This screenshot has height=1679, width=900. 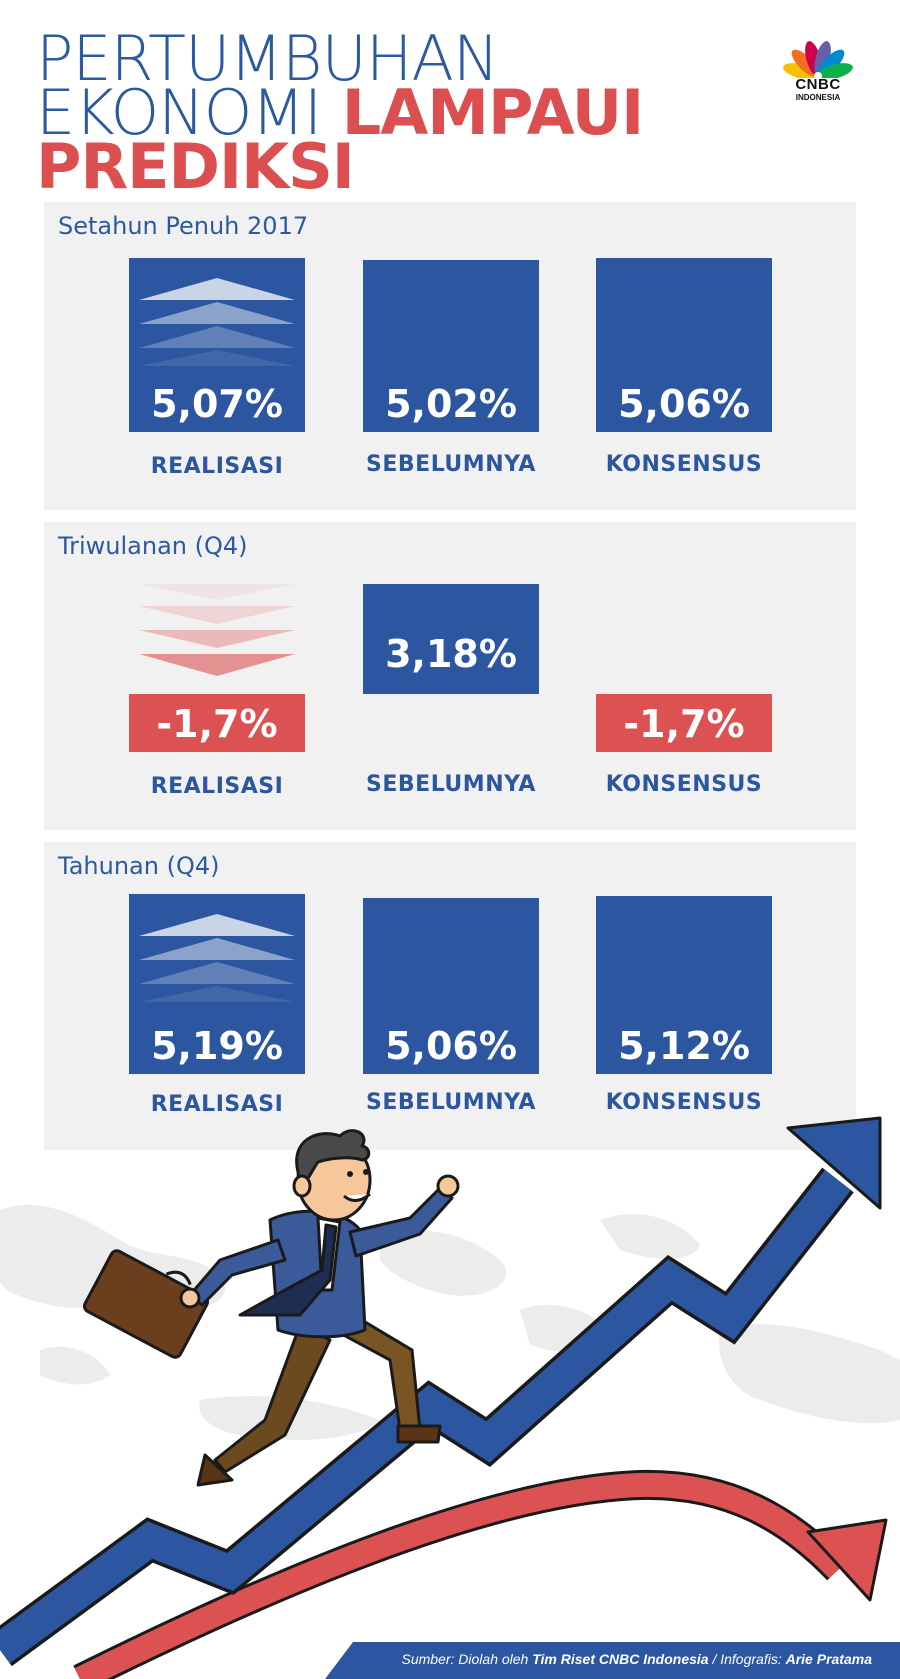 What do you see at coordinates (267, 58) in the screenshot?
I see `title-line-1: PERTUMBUHAN` at bounding box center [267, 58].